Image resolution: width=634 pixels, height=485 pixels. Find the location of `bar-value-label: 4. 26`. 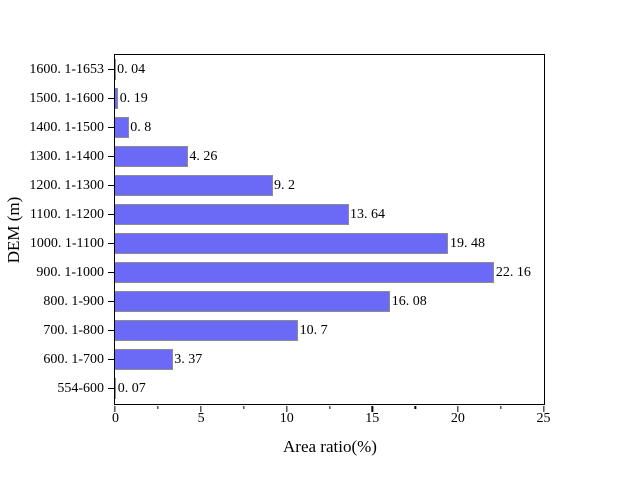

bar-value-label: 4. 26 is located at coordinates (203, 156).